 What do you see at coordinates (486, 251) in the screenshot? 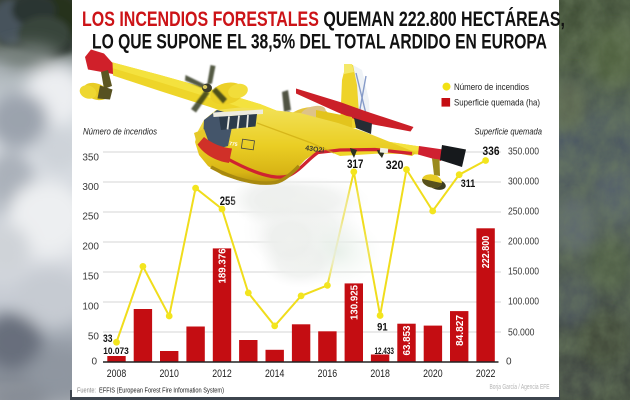
I see `svg-text: 222.800` at bounding box center [486, 251].